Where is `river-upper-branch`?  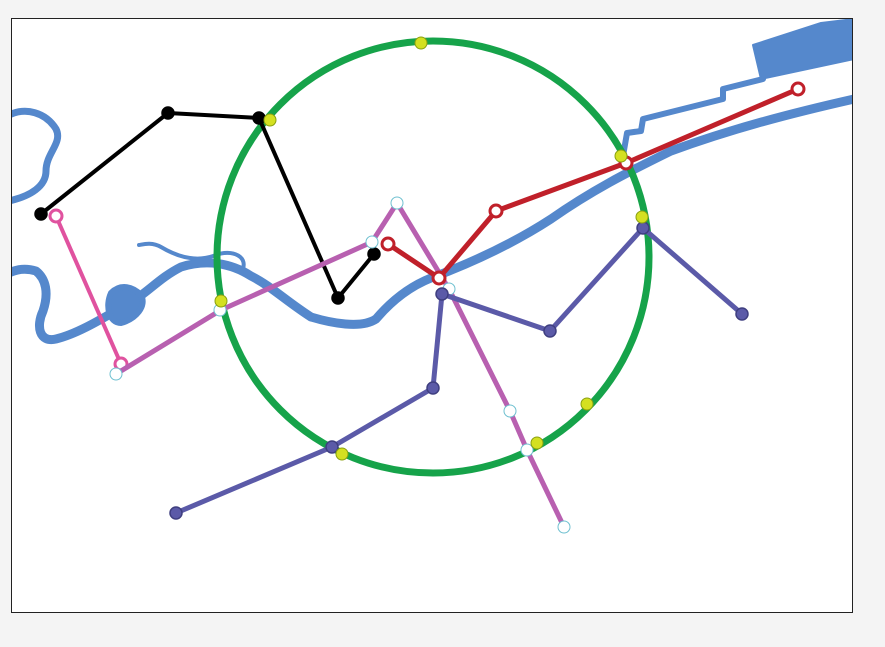
river-upper-branch is located at coordinates (693, 117).